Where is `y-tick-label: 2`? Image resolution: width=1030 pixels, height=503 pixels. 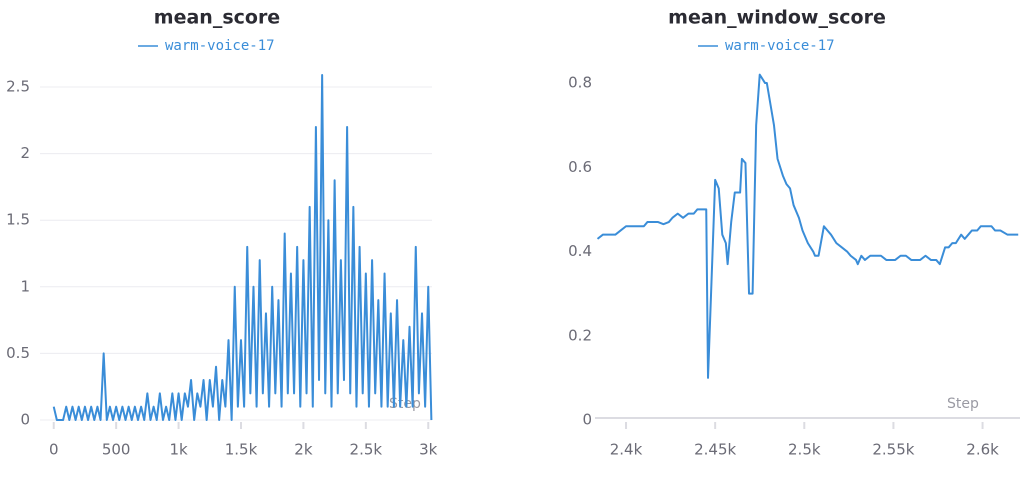 y-tick-label: 2 is located at coordinates (25, 153).